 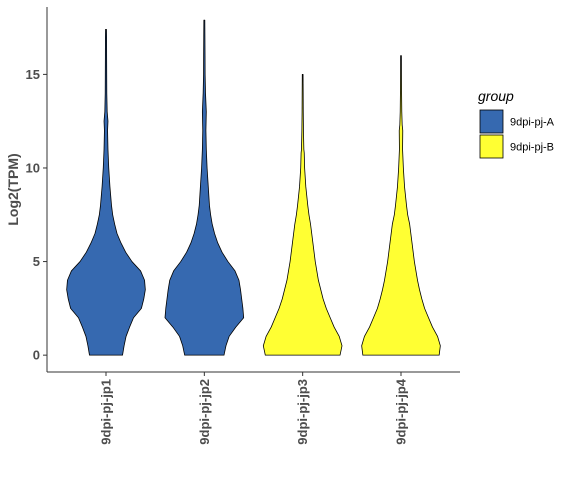 I want to click on legend-title: group, so click(x=496, y=96).